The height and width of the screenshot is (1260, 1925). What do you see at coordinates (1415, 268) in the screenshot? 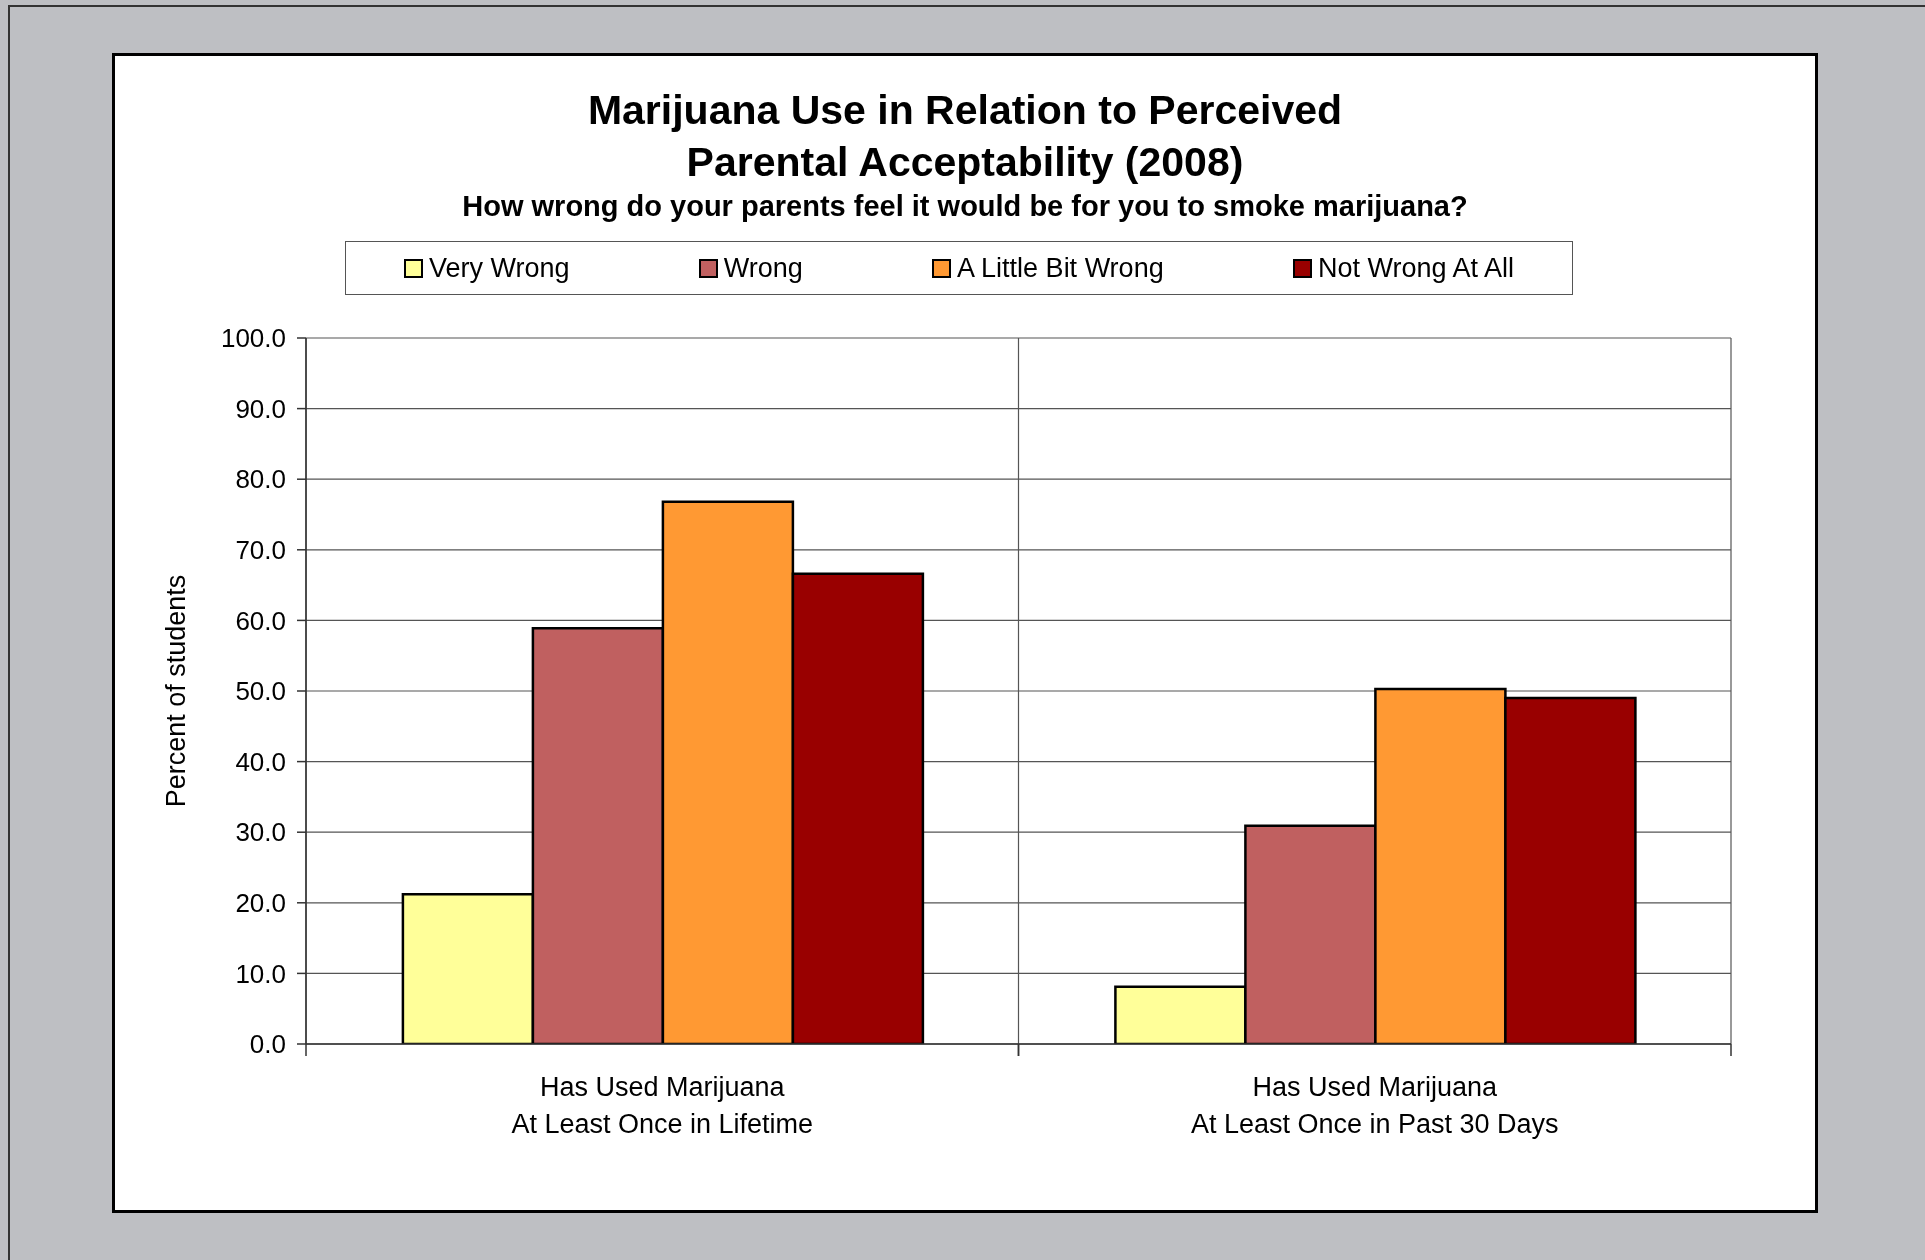
I see `legend-label: Not Wrong At All` at bounding box center [1415, 268].